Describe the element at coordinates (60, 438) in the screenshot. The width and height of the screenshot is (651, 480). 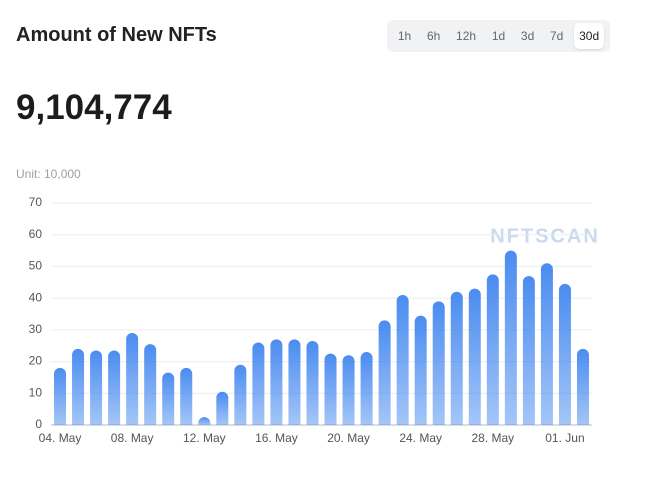
I see `x-tick-label: 04. May` at that location.